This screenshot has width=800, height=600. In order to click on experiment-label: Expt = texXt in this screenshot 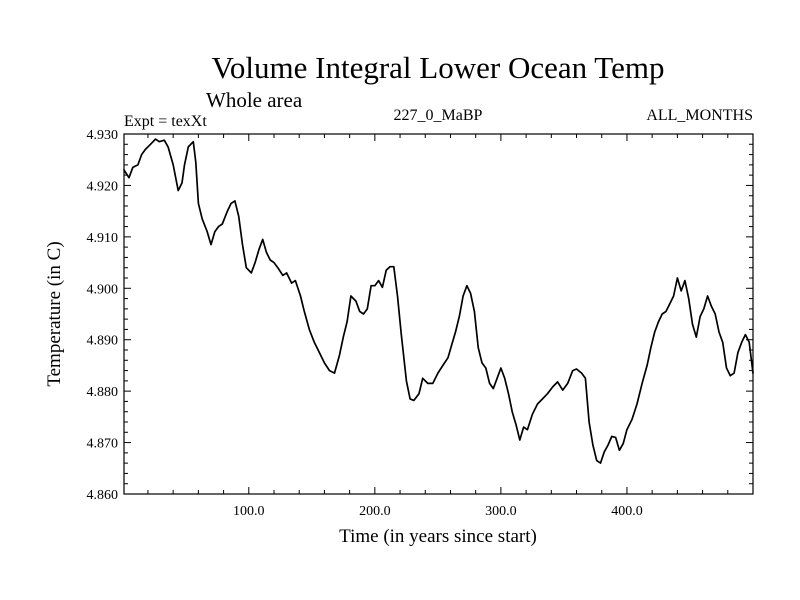, I will do `click(165, 121)`.